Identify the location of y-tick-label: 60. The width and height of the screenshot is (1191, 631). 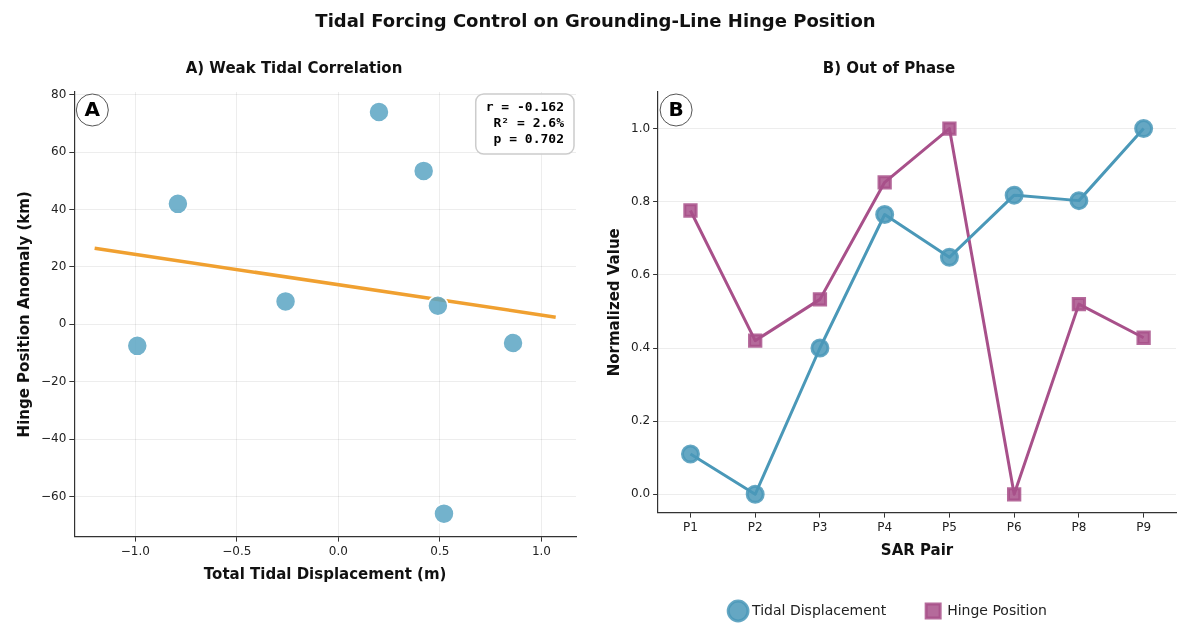
(59, 151).